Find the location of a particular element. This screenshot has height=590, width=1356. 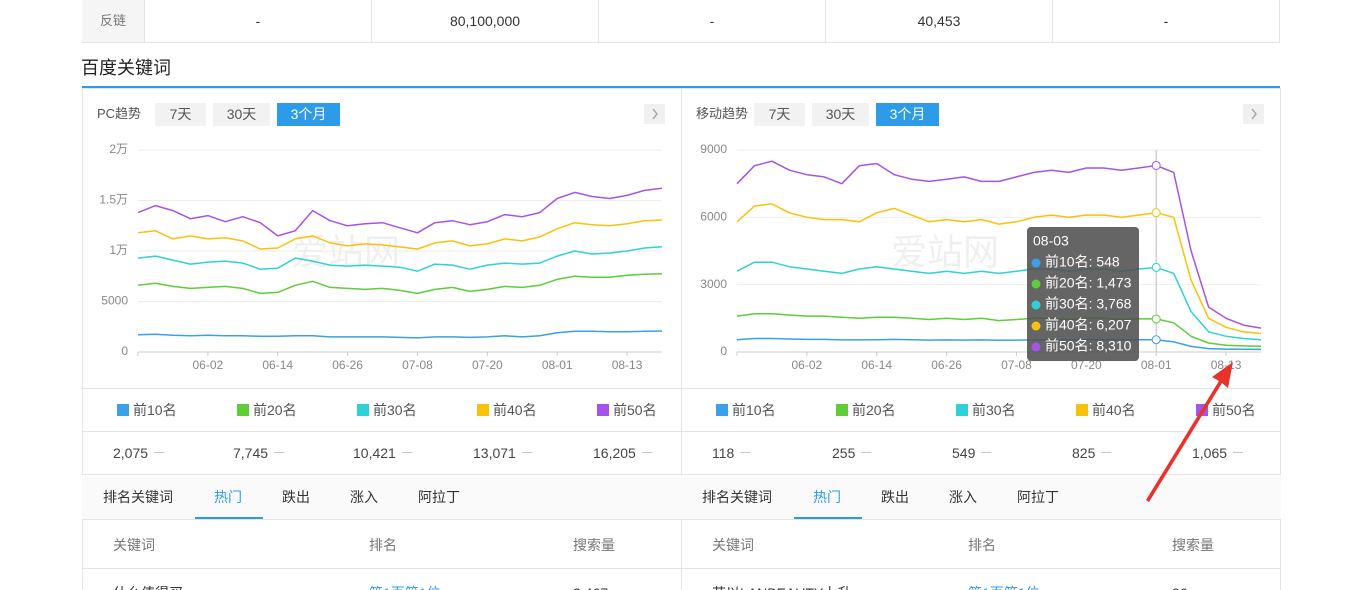

tooltip-box is located at coordinates (1083, 294).